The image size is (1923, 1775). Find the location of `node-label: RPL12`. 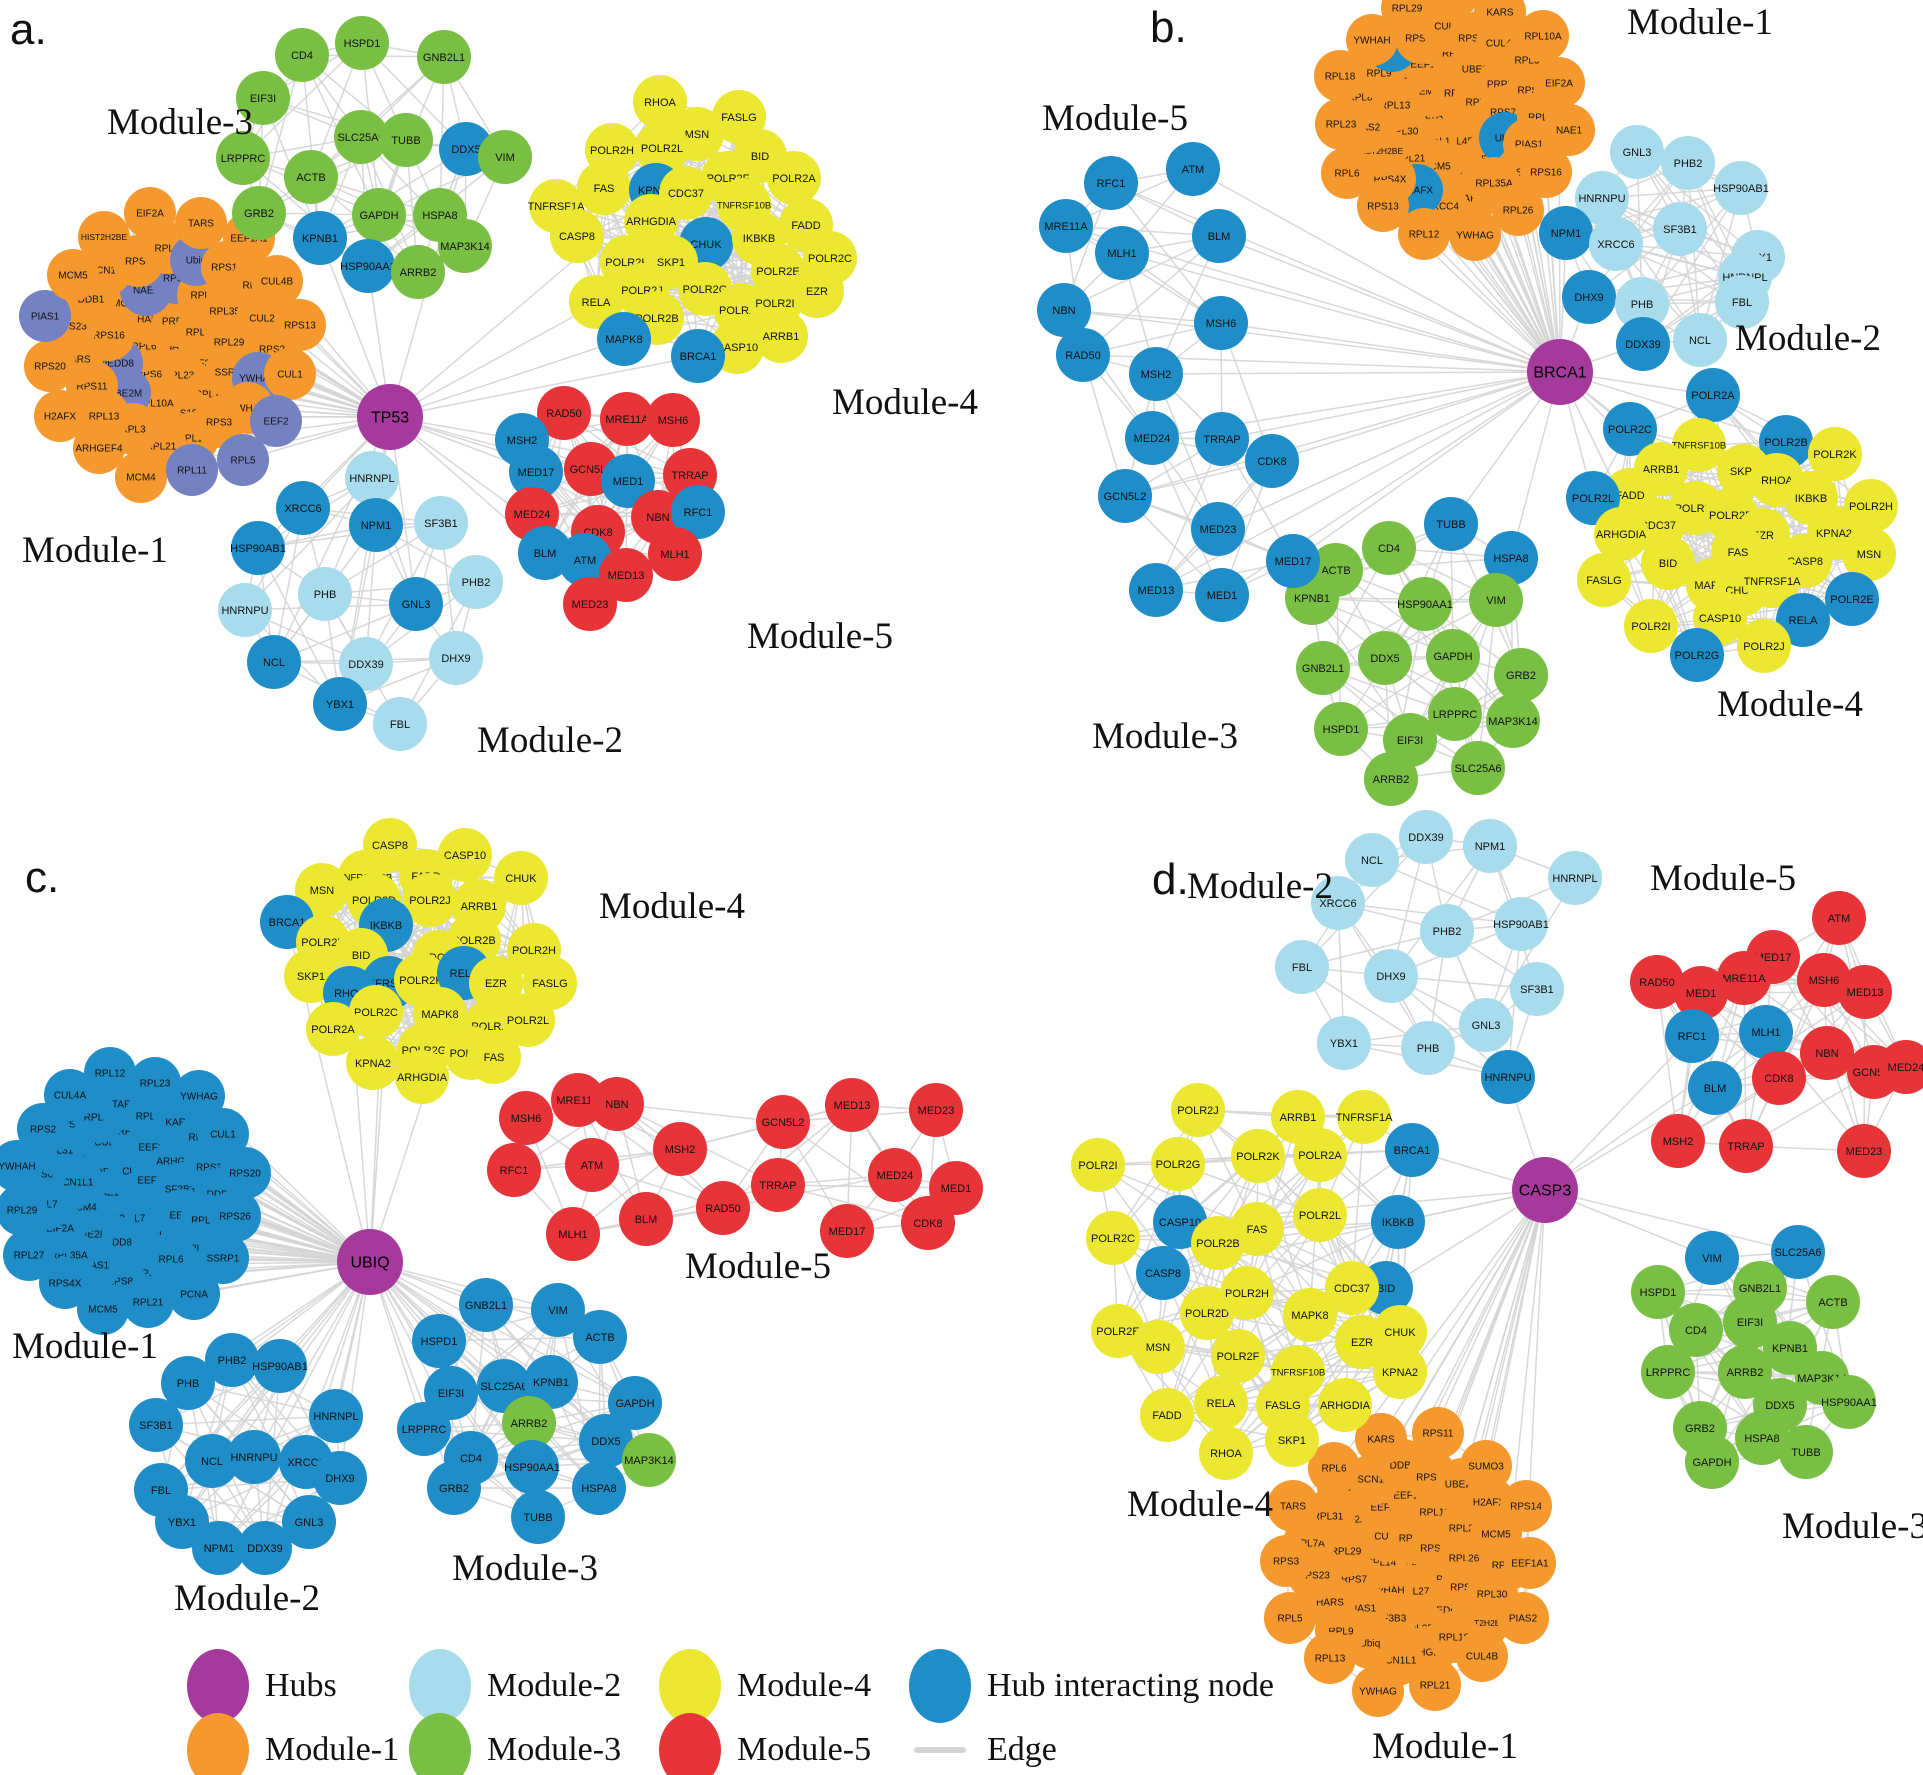

node-label: RPL12 is located at coordinates (110, 1074).